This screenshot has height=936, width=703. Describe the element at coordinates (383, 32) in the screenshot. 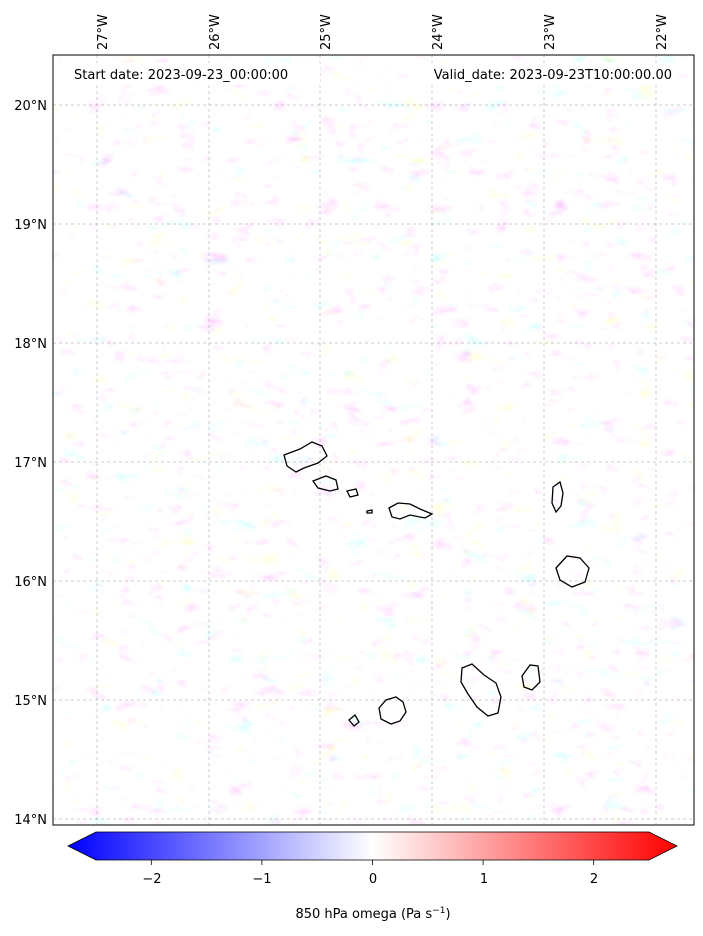

I see `lon-tick-labels: 27°W 26°W 25°W 24°W 23°W 22°W` at that location.